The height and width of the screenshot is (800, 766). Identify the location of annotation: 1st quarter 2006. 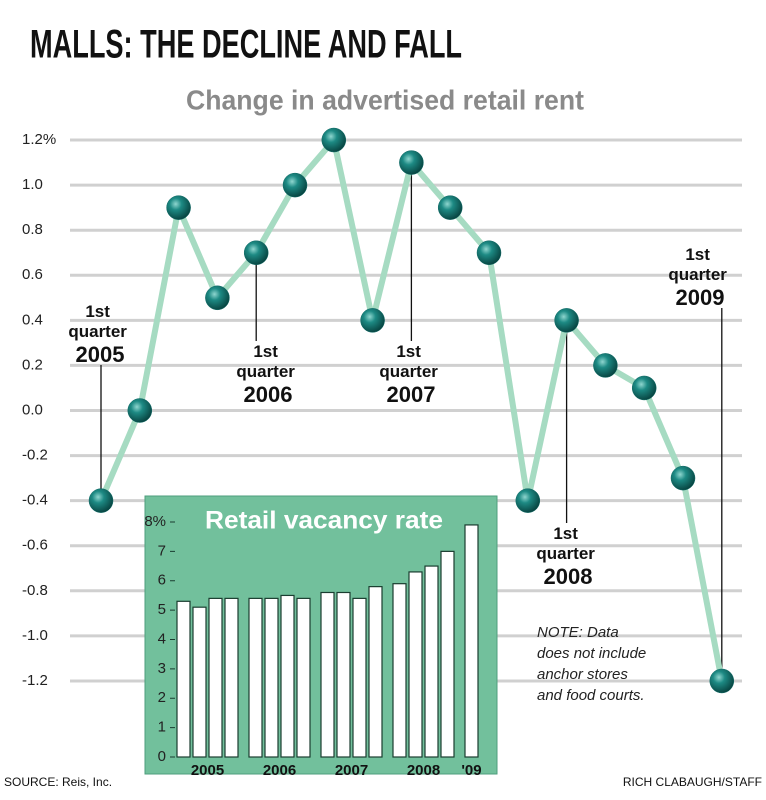
(267, 374).